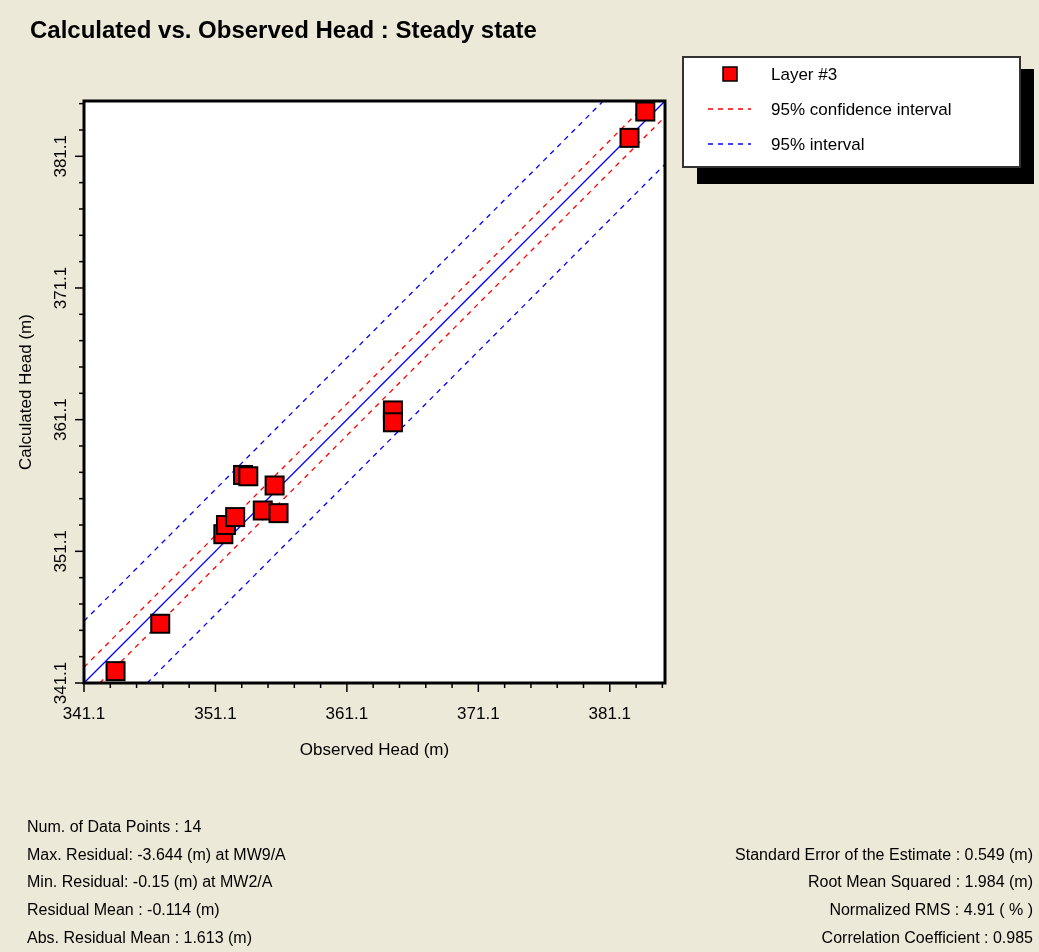 The height and width of the screenshot is (952, 1039). Describe the element at coordinates (60, 419) in the screenshot. I see `y-tick-label: 361.1` at that location.